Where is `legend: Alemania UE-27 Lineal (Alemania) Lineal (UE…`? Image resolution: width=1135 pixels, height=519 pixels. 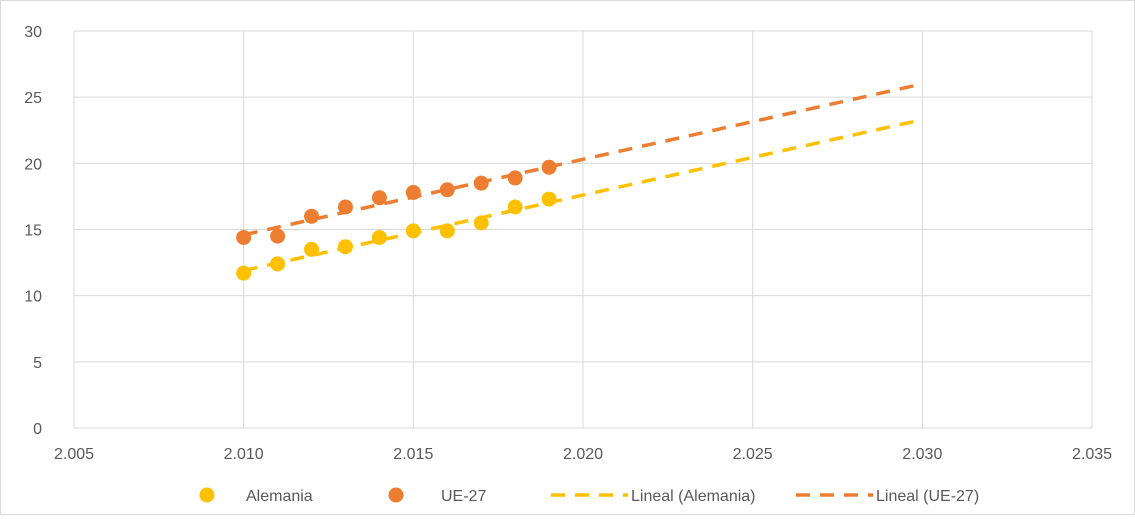
legend: Alemania UE-27 Lineal (Alemania) Lineal (UE… is located at coordinates (589, 496).